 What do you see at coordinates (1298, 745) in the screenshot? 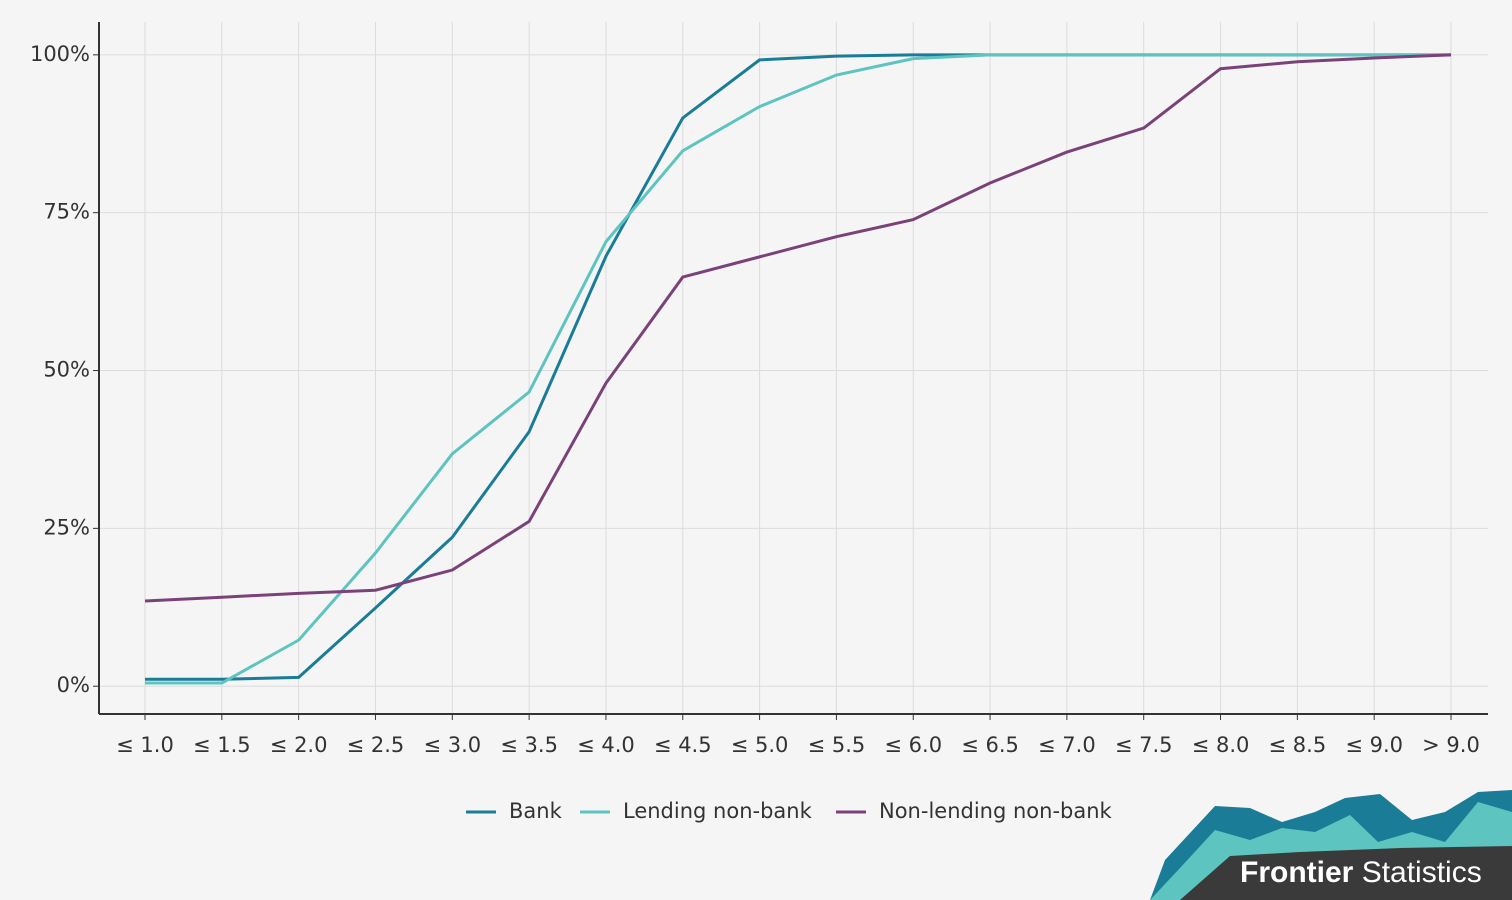
I see `x-tick-label: ≤ 8.5` at bounding box center [1298, 745].